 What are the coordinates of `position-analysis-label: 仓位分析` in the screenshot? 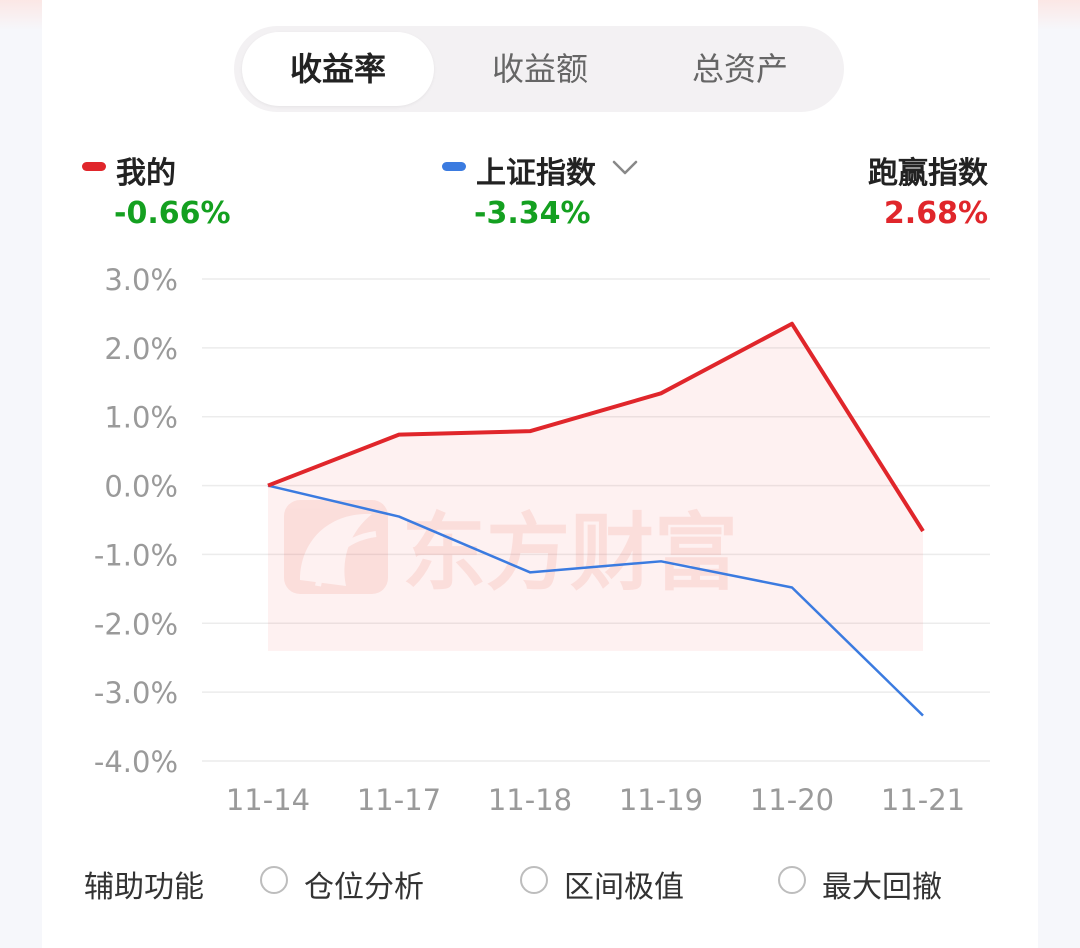 It's located at (364, 887).